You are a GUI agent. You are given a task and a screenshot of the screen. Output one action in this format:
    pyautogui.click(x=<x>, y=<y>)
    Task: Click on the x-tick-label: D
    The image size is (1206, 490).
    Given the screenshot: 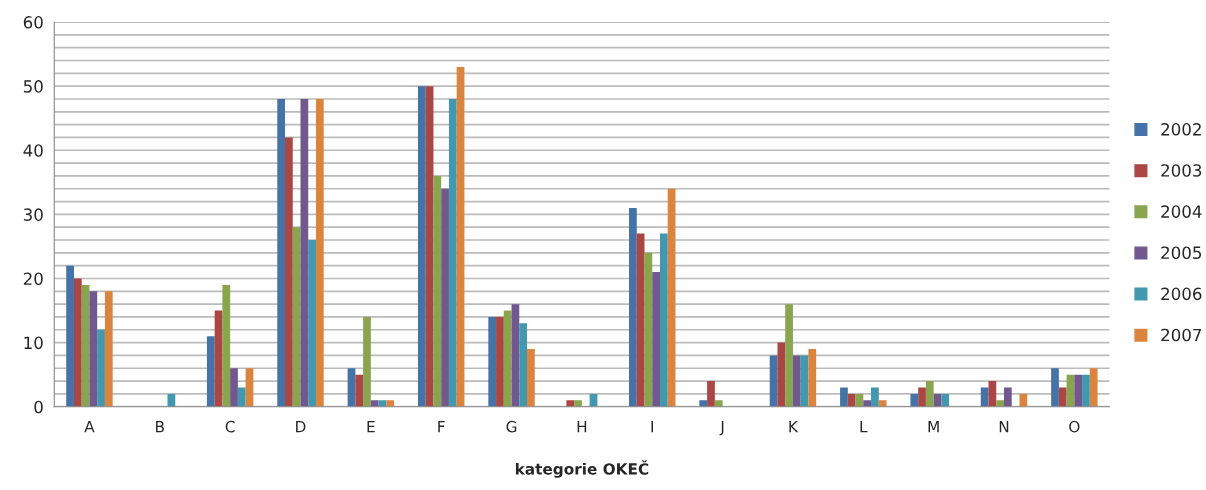 What is the action you would take?
    pyautogui.click(x=301, y=427)
    